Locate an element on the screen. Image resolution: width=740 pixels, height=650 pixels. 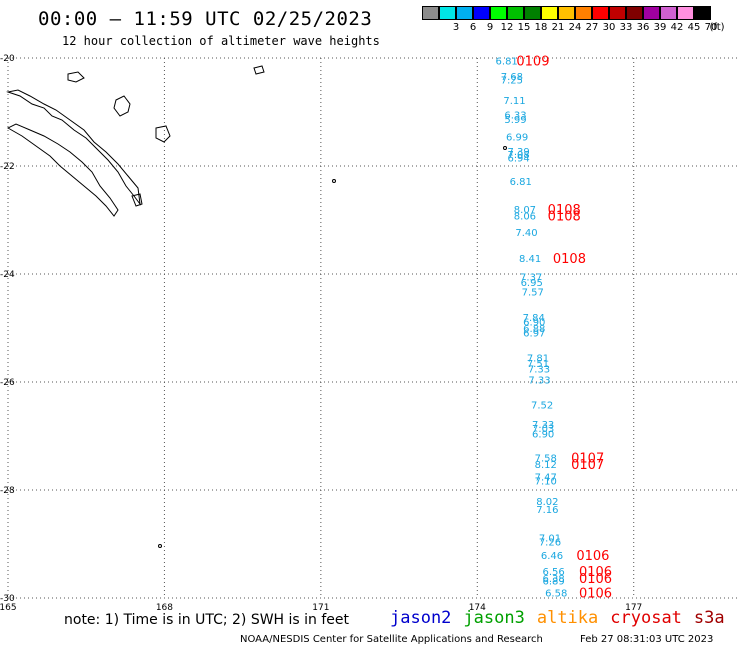
swh-value: 7.10 is located at coordinates (546, 481).